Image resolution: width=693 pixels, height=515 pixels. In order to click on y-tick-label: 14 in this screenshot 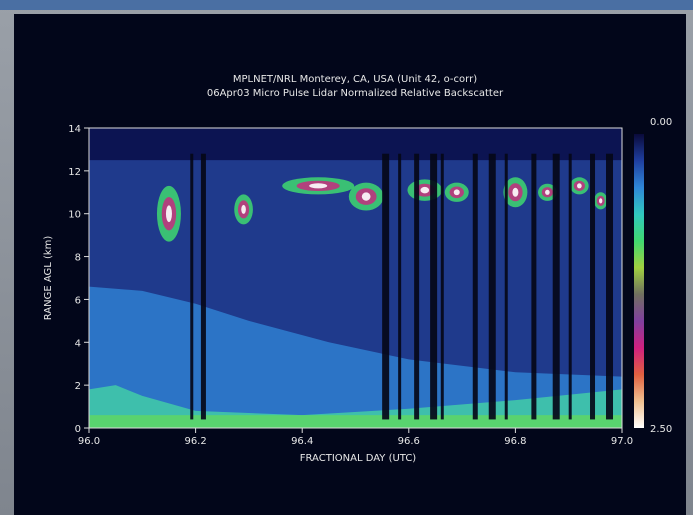, I will do `click(74, 129)`.